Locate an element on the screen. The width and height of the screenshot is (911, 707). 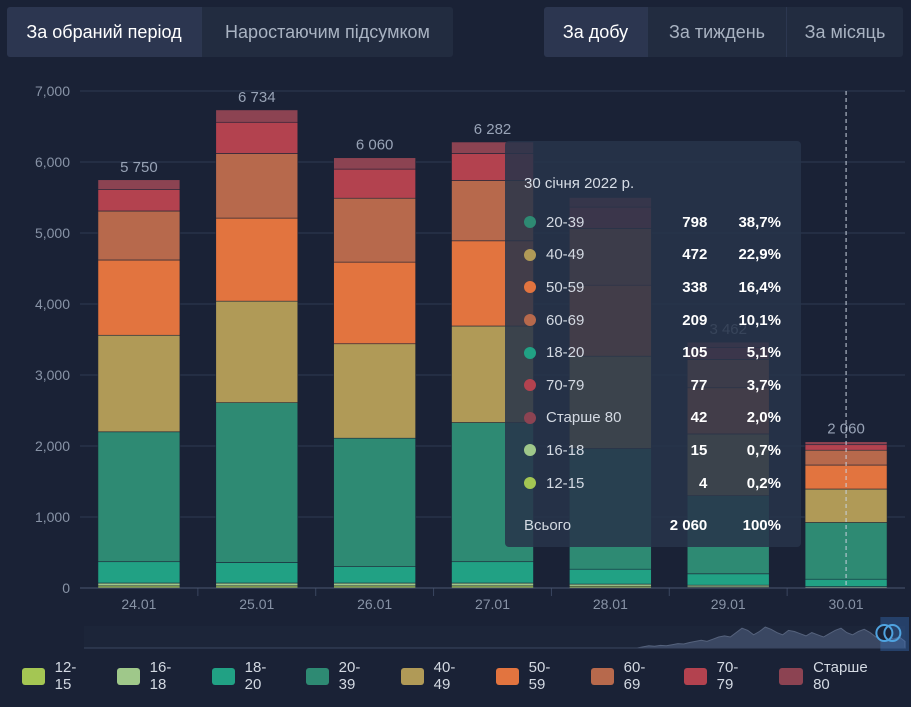
tab-selected-period: За обраний період is located at coordinates (104, 32).